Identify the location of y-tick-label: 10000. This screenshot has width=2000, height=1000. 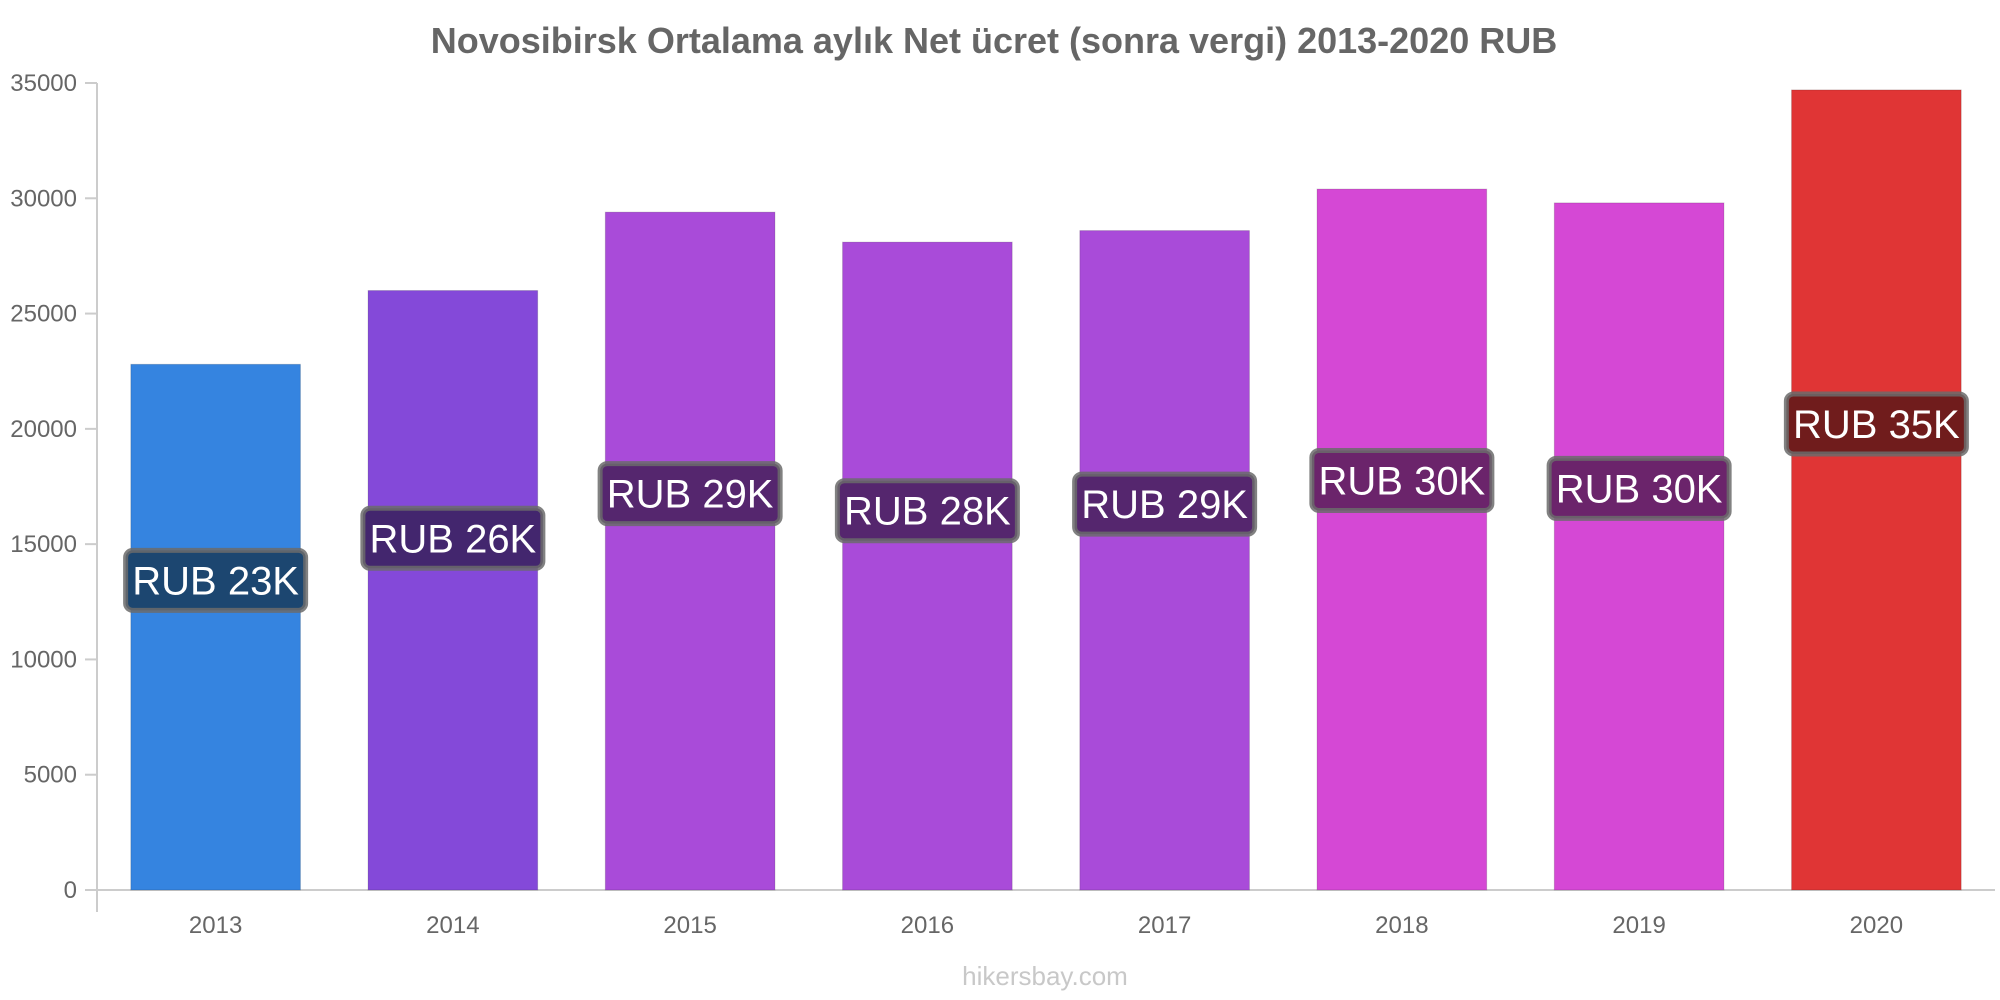
(43, 659).